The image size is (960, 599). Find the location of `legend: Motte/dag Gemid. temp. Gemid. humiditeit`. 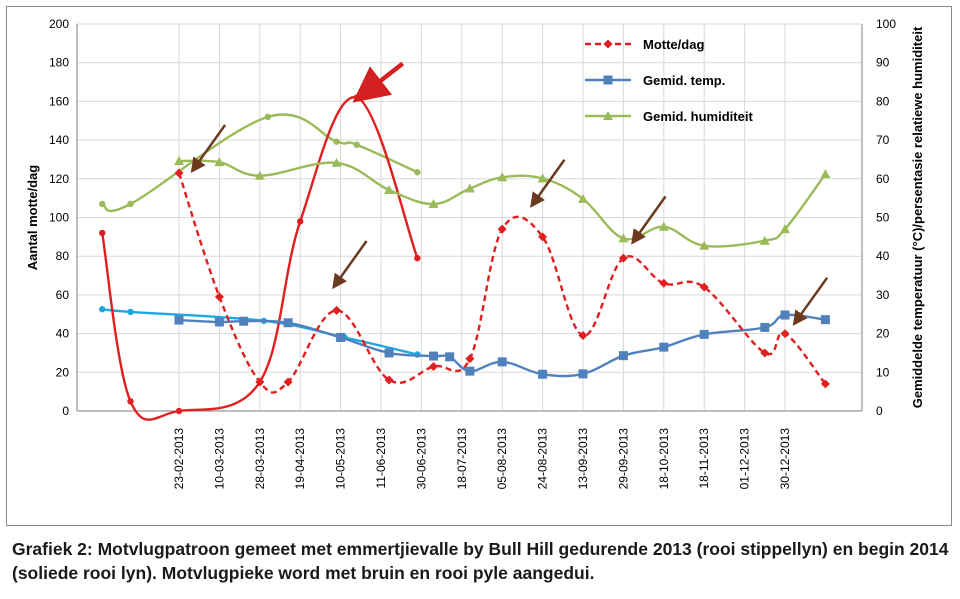

legend: Motte/dag Gemid. temp. Gemid. humiditeit is located at coordinates (669, 80).